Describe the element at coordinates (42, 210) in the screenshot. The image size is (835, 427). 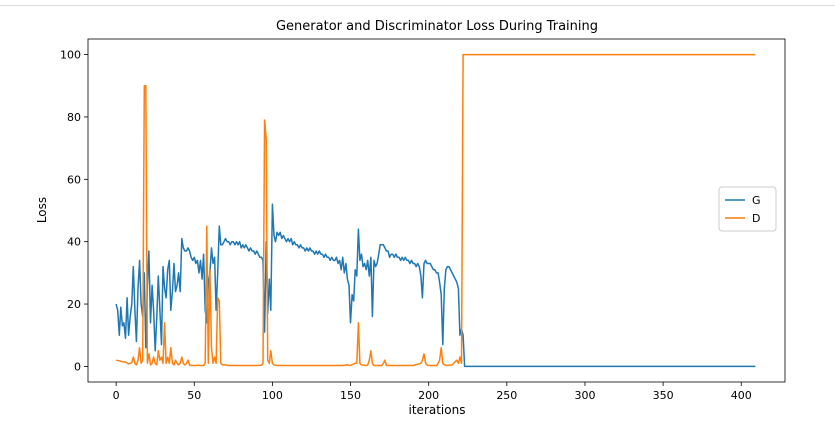
I see `y-axis-label: Loss` at that location.